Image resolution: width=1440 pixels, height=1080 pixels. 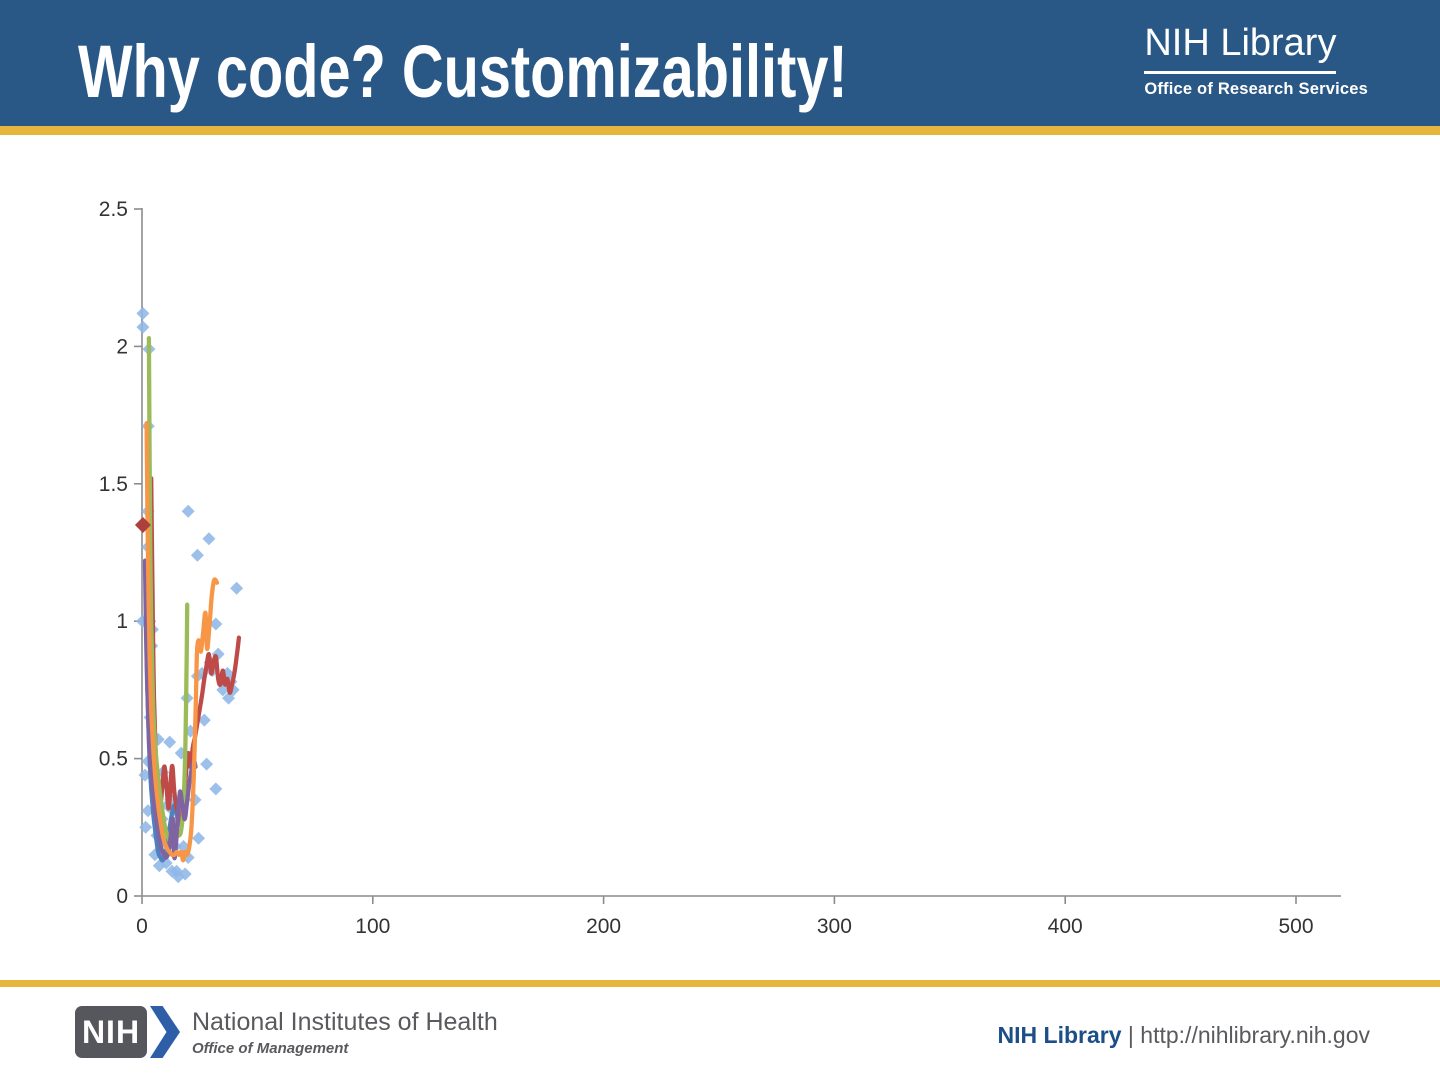 What do you see at coordinates (1065, 926) in the screenshot?
I see `svg-text: 400` at bounding box center [1065, 926].